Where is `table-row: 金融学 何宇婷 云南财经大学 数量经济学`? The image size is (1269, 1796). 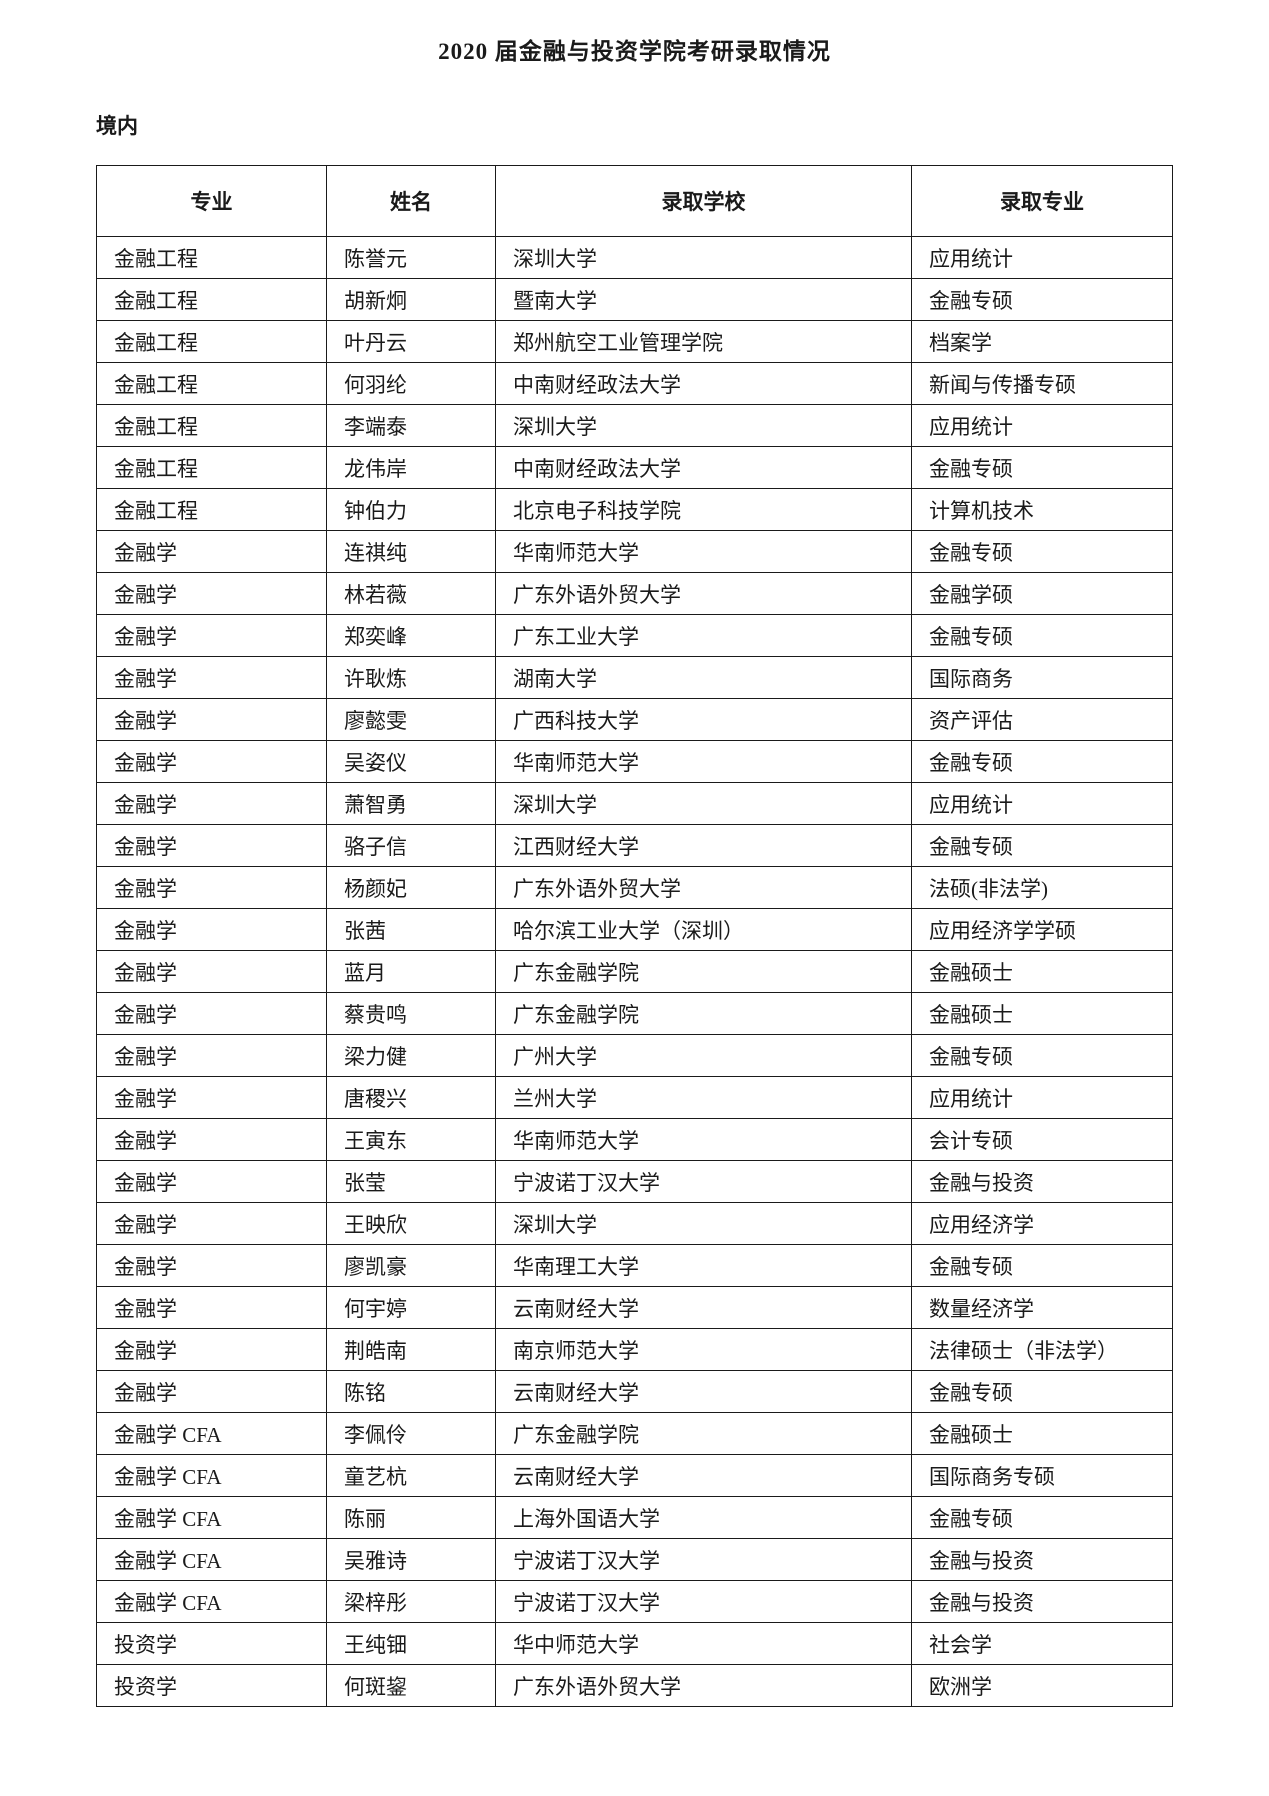 table-row: 金融学 何宇婷 云南财经大学 数量经济学 is located at coordinates (634, 1307).